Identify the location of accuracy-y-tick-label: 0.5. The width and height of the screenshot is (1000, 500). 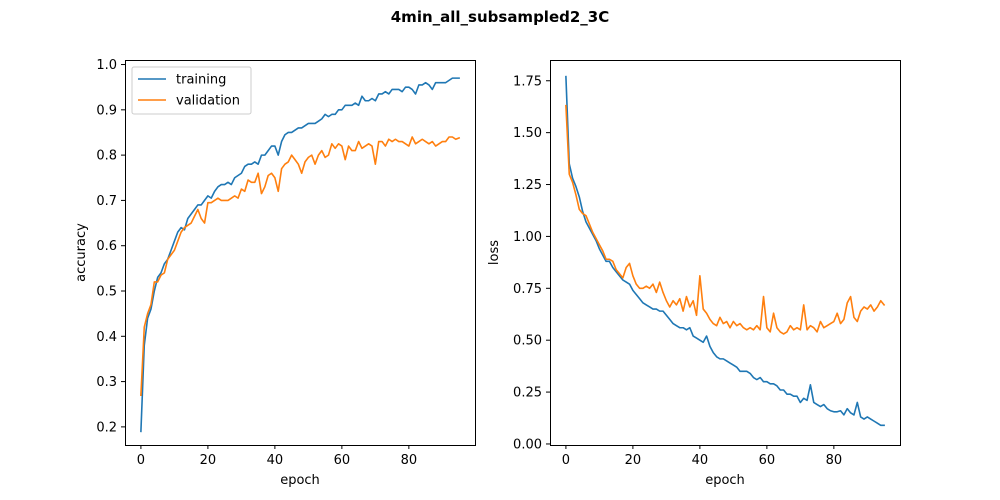
(106, 292).